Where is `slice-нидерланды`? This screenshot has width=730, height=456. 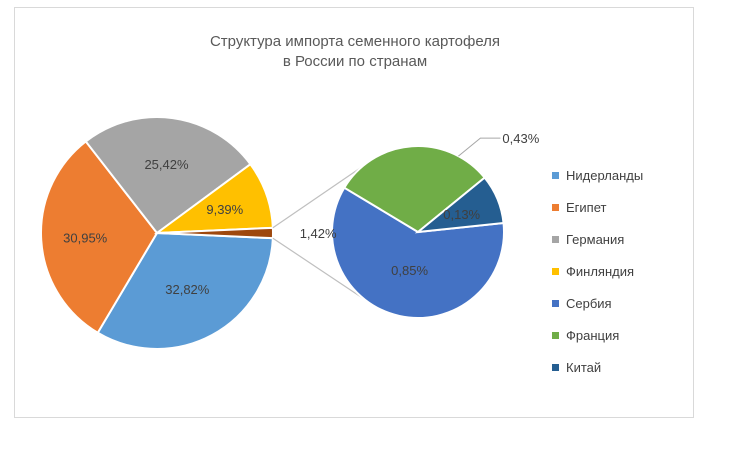 slice-нидерланды is located at coordinates (185, 290).